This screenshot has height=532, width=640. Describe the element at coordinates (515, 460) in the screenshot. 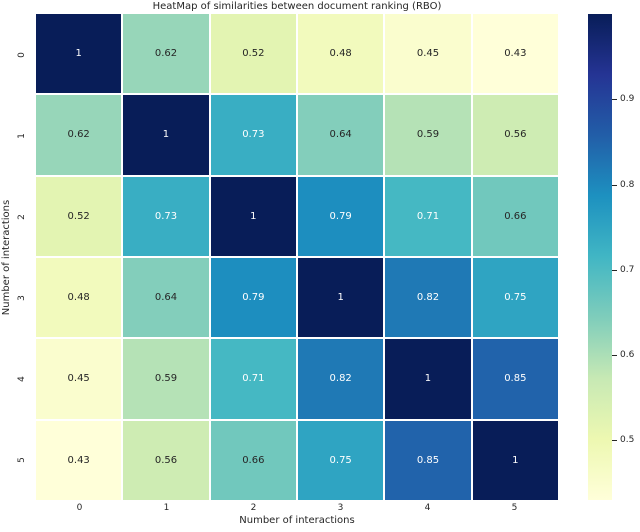

I see `heatmap-cell-5-5: 1` at that location.